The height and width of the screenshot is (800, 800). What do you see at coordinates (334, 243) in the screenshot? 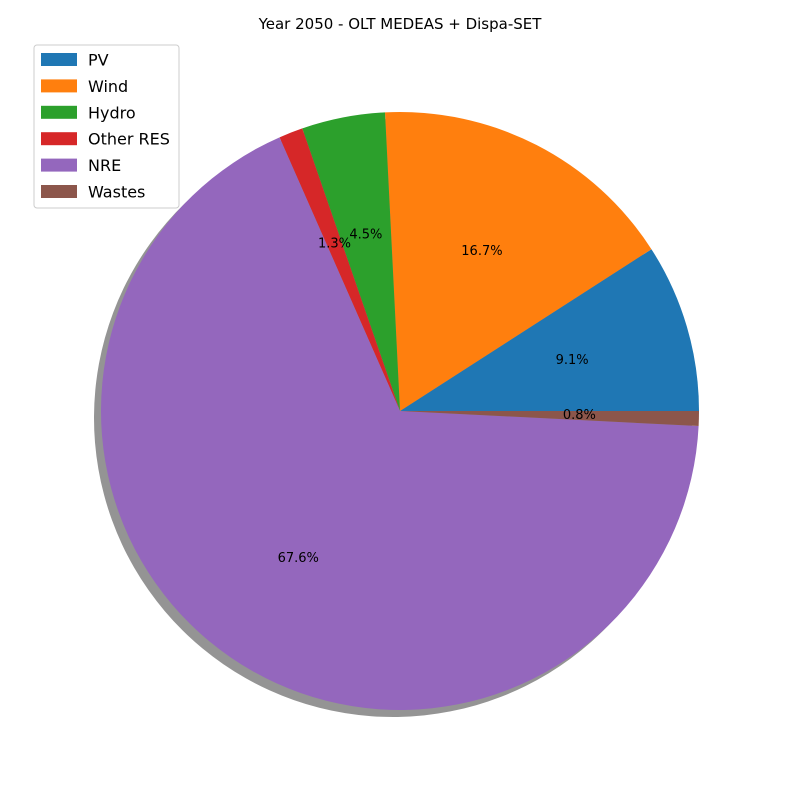
I see `pie-label-other-res: 1.3%` at bounding box center [334, 243].